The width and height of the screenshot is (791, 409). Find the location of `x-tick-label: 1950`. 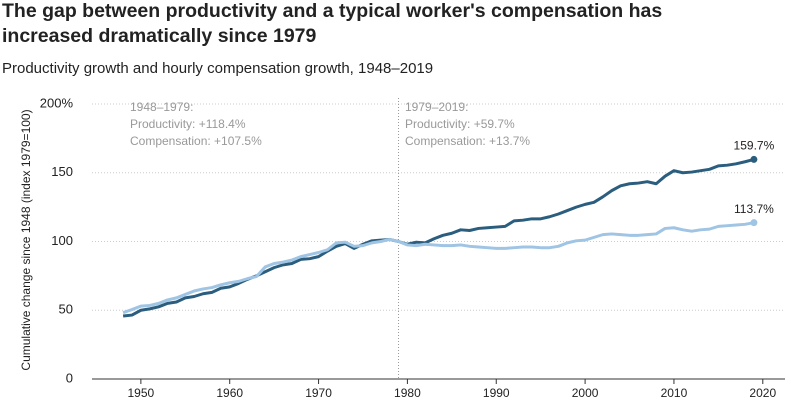

x-tick-label: 1950 is located at coordinates (141, 393).